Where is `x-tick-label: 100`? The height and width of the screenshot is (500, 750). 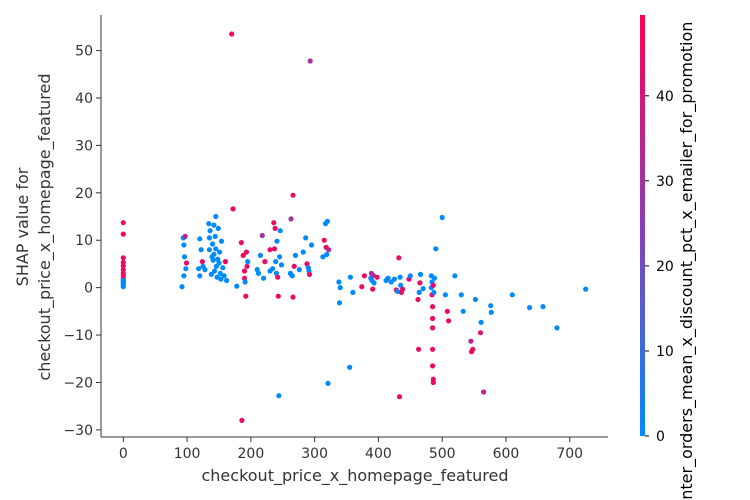 x-tick-label: 100 is located at coordinates (187, 454).